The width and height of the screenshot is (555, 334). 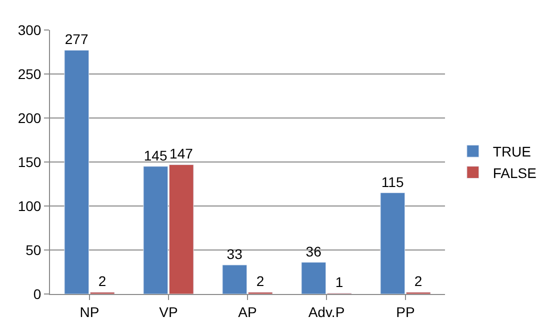 I want to click on y-tick-label: 150, so click(x=30, y=162).